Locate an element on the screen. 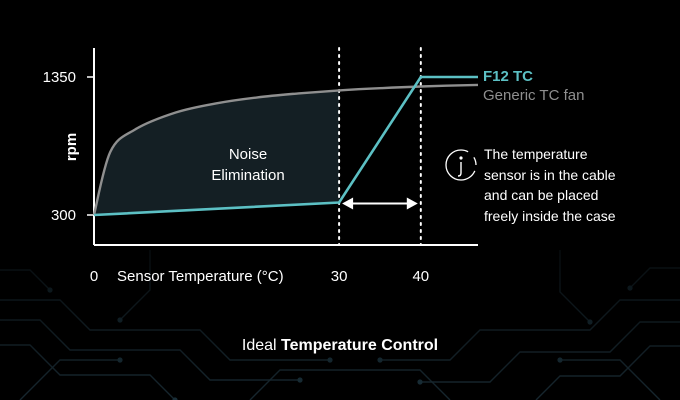  legend: F12 TC Generic TC fan is located at coordinates (533, 86).